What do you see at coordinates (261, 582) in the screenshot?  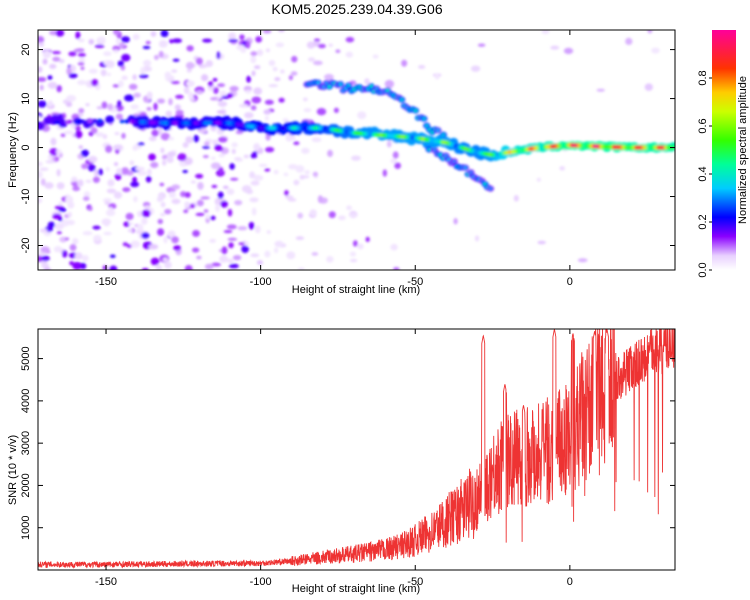 I see `snr-x-tick-label: -100` at bounding box center [261, 582].